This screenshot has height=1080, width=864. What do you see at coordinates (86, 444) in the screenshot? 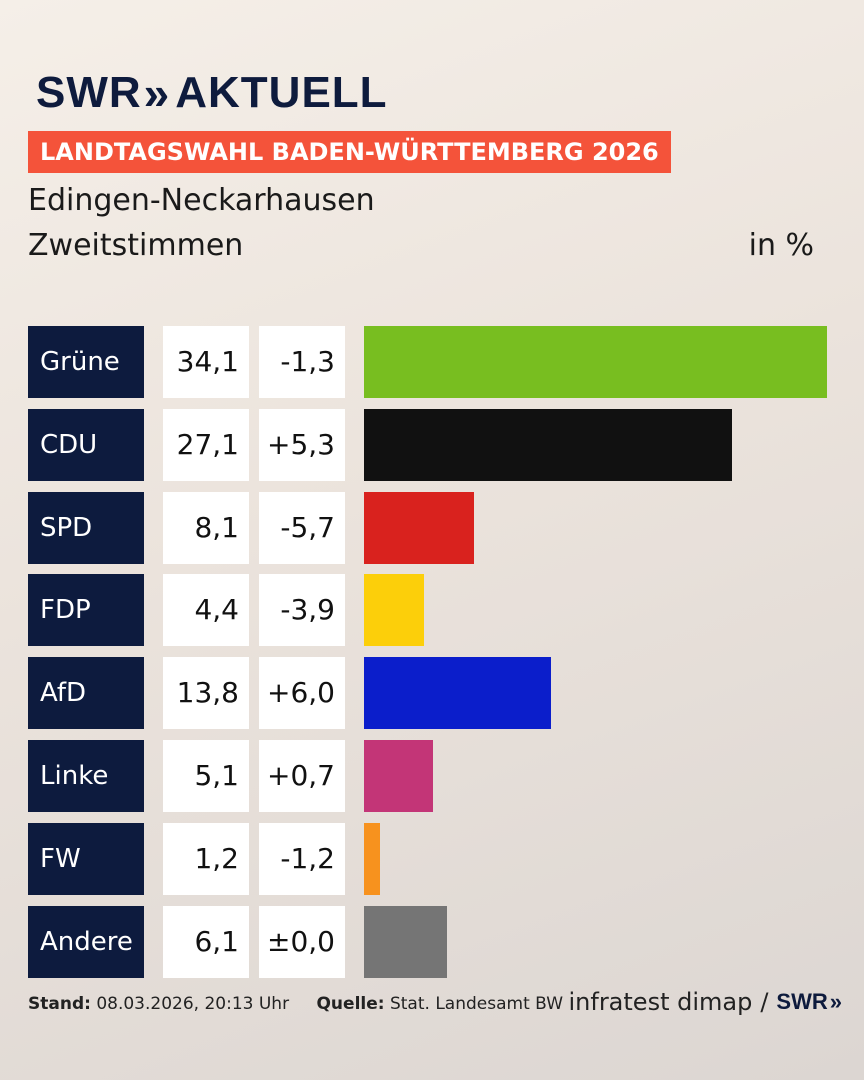
I see `party-label: CDU` at bounding box center [86, 444].